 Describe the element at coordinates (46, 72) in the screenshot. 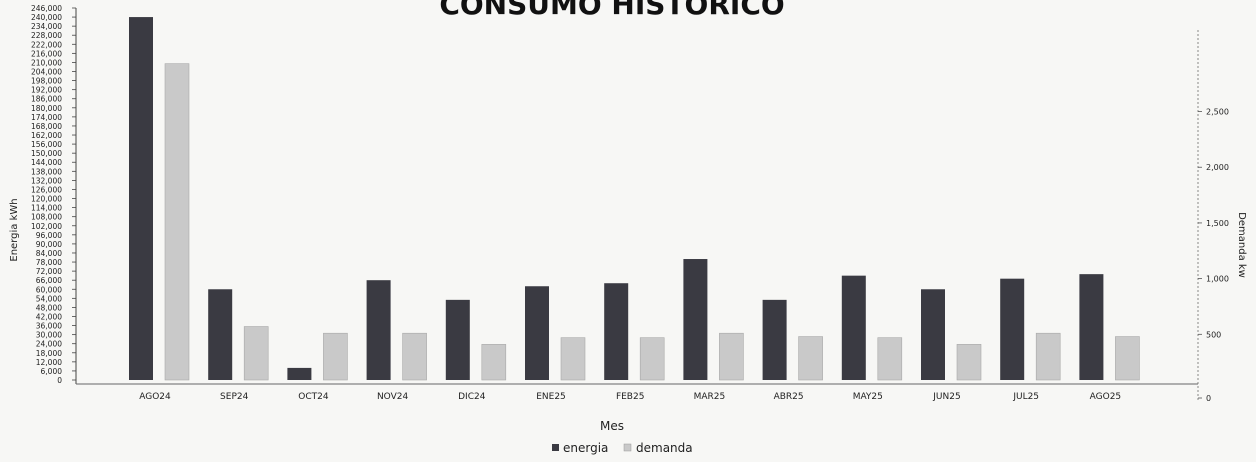

I see `left-tick-label: 204,000` at that location.